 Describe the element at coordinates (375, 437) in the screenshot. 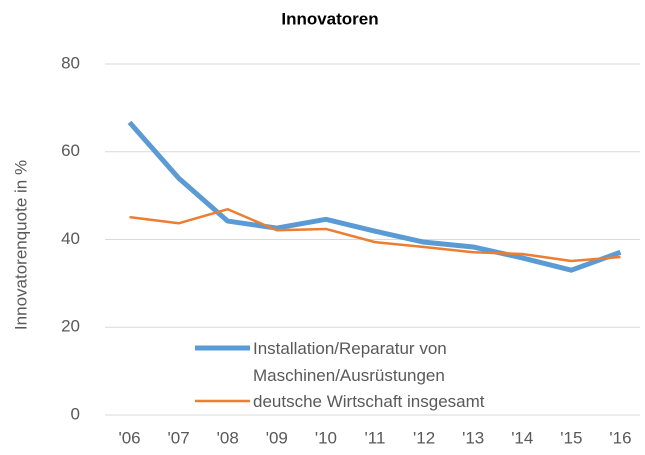

I see `x-tick-label: '11` at that location.